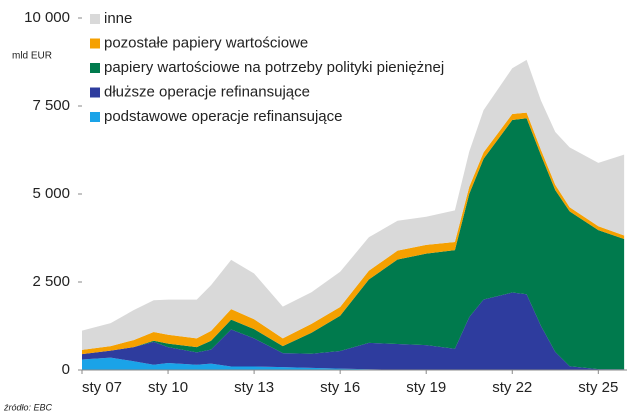  Describe the element at coordinates (426, 387) in the screenshot. I see `x-tick-label: sty 19` at that location.